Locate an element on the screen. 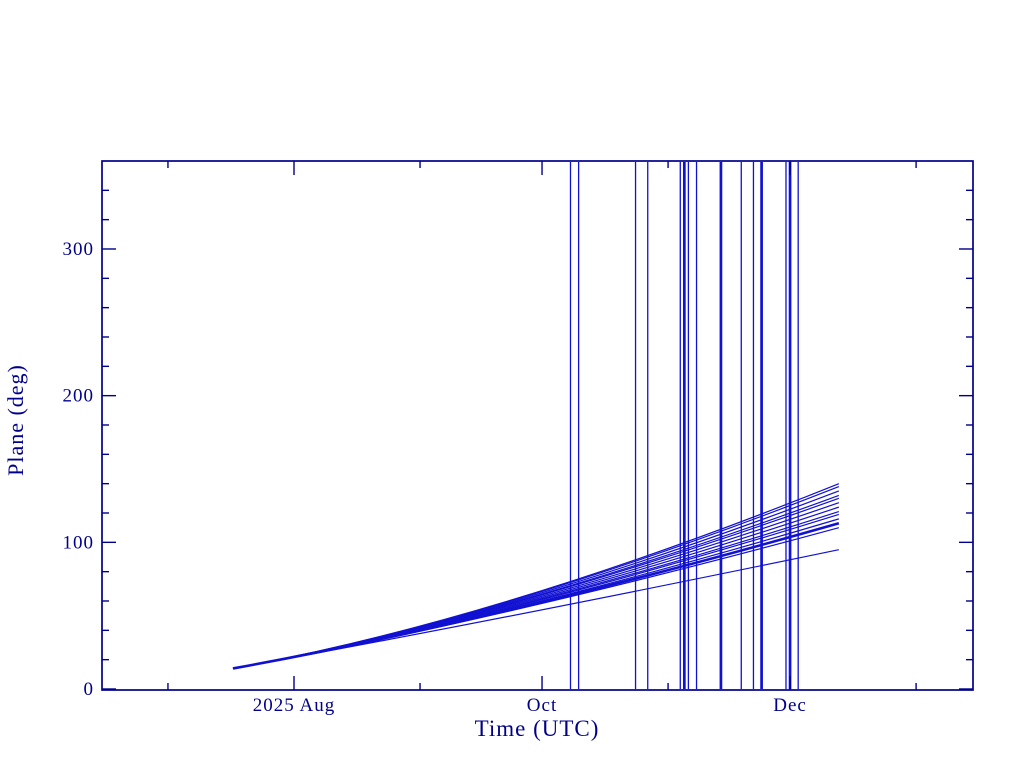 Image resolution: width=1024 pixels, height=768 pixels. x-tick-label: Oct is located at coordinates (542, 705).